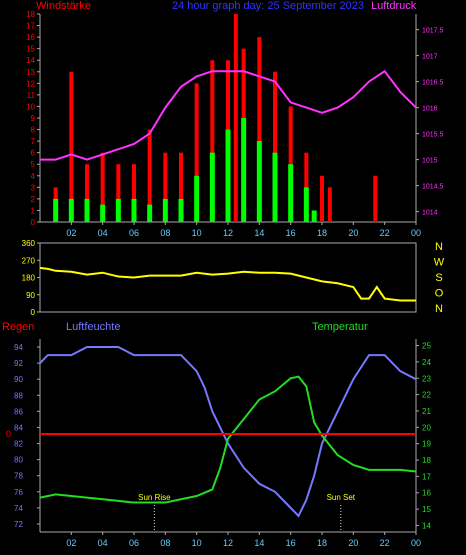 This screenshot has height=555, width=466. What do you see at coordinates (430, 57) in the screenshot?
I see `pressure-tick-label: 1017` at bounding box center [430, 57].